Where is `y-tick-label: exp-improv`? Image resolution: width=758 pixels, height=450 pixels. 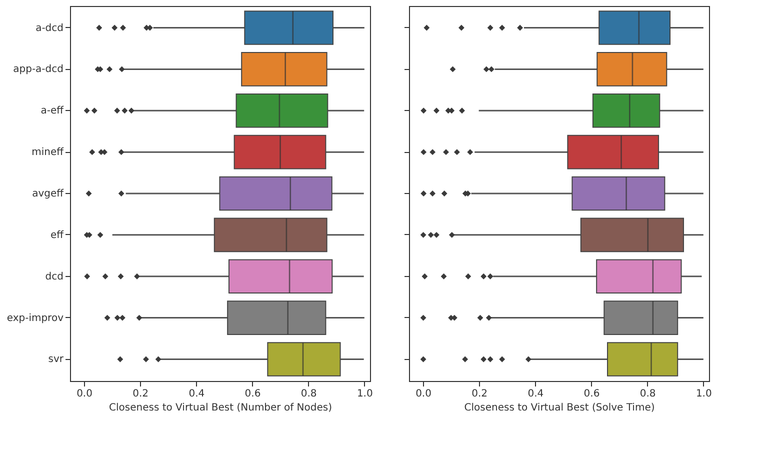 y-tick-label: exp-improv is located at coordinates (35, 318).